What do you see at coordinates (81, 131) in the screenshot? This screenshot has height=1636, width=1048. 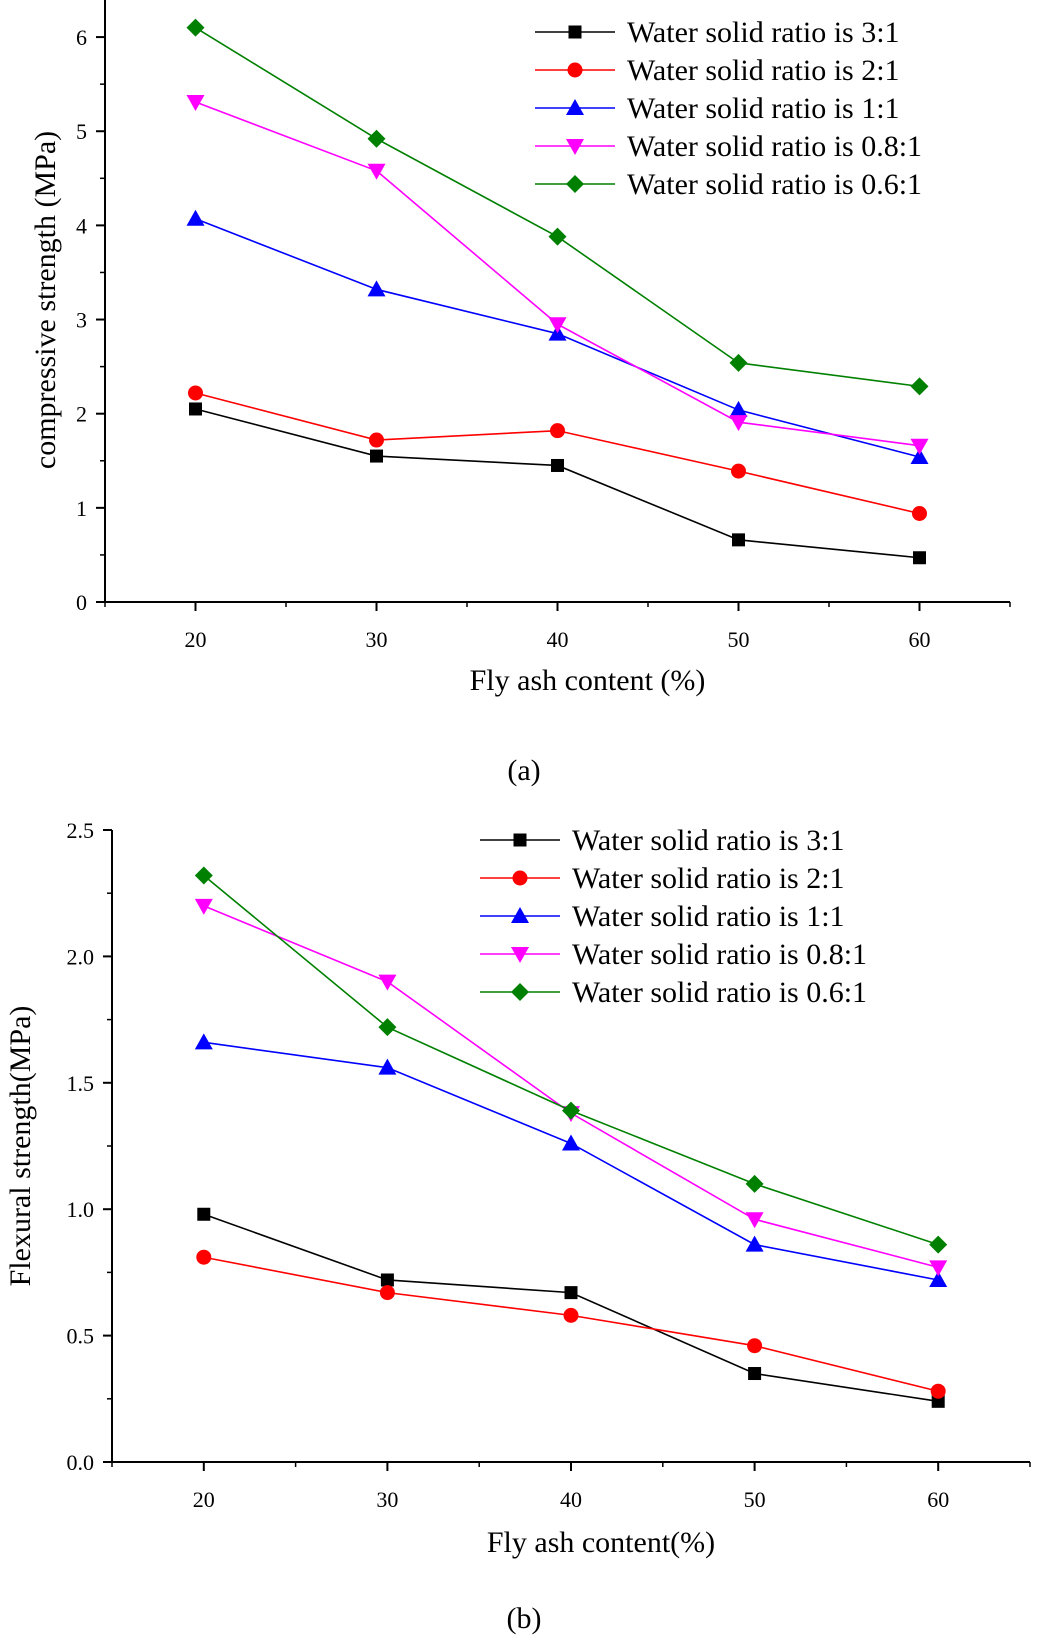 I see `y-tick-label: 5` at bounding box center [81, 131].